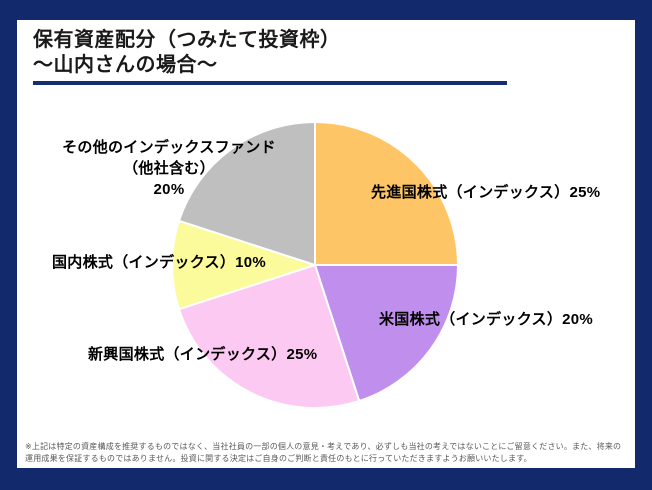 The width and height of the screenshot is (652, 490). What do you see at coordinates (486, 319) in the screenshot?
I see `pie-label-us-equity: 米国株式（インデックス）20%` at bounding box center [486, 319].